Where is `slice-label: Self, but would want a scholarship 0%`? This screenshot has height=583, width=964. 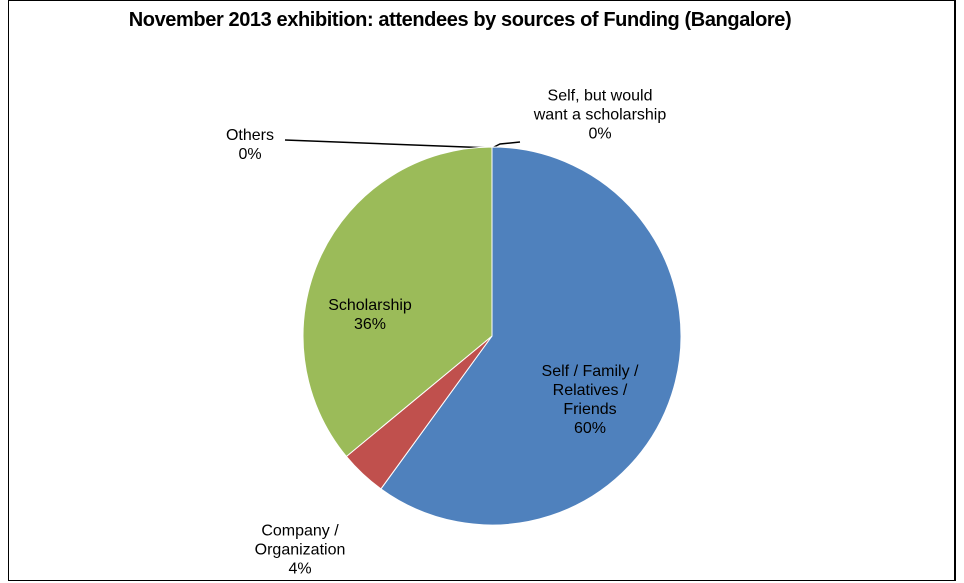 slice-label: Self, but would want a scholarship 0% is located at coordinates (600, 115).